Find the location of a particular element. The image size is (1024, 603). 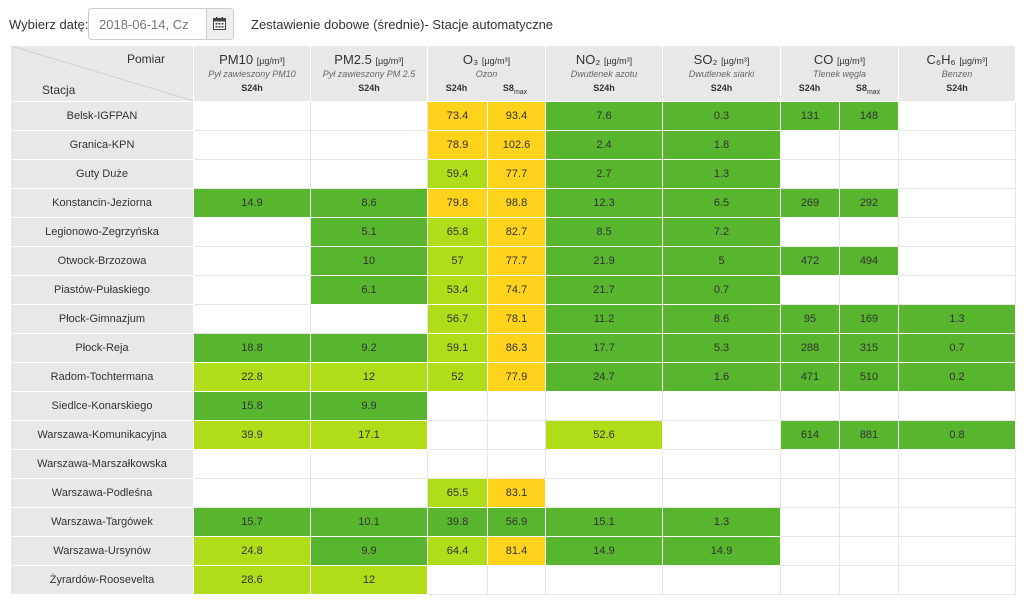

table-row: Warszawa-Ursynów 24.8 9.9 64.4 81.4 14.9 14.9 is located at coordinates (513, 551).